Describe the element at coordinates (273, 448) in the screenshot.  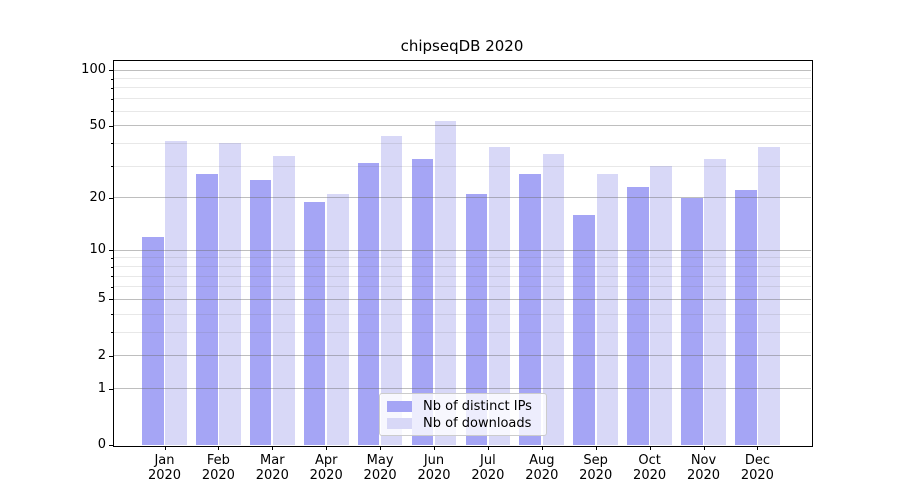
I see `x-tick-mar` at that location.